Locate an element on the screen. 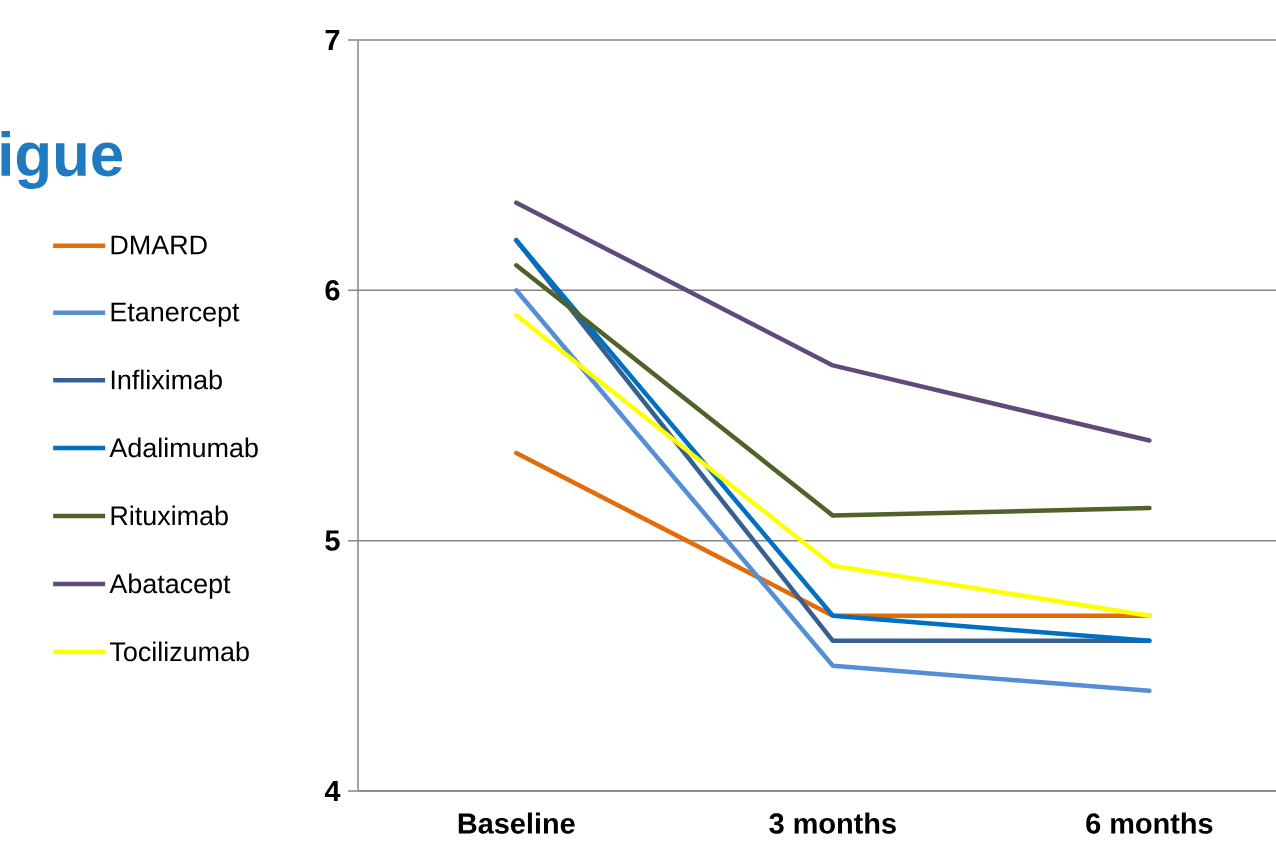 The width and height of the screenshot is (1276, 857). legend-label: Abatacept is located at coordinates (170, 586).